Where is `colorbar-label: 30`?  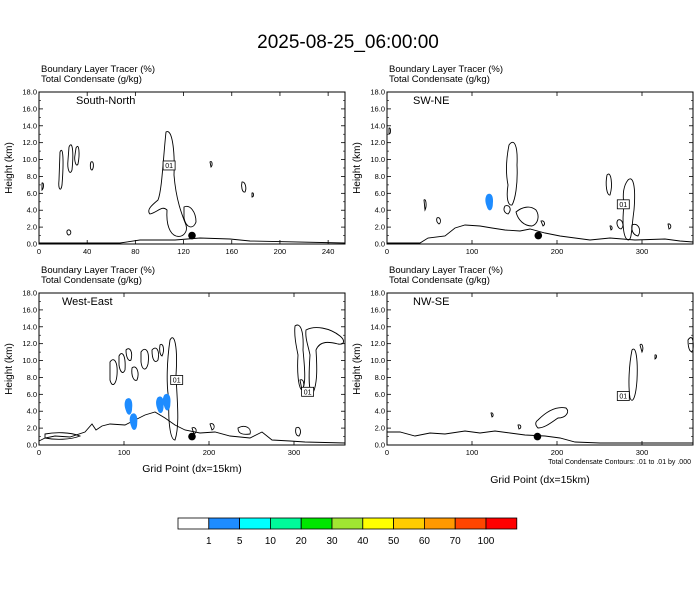 colorbar-label: 30 is located at coordinates (332, 541).